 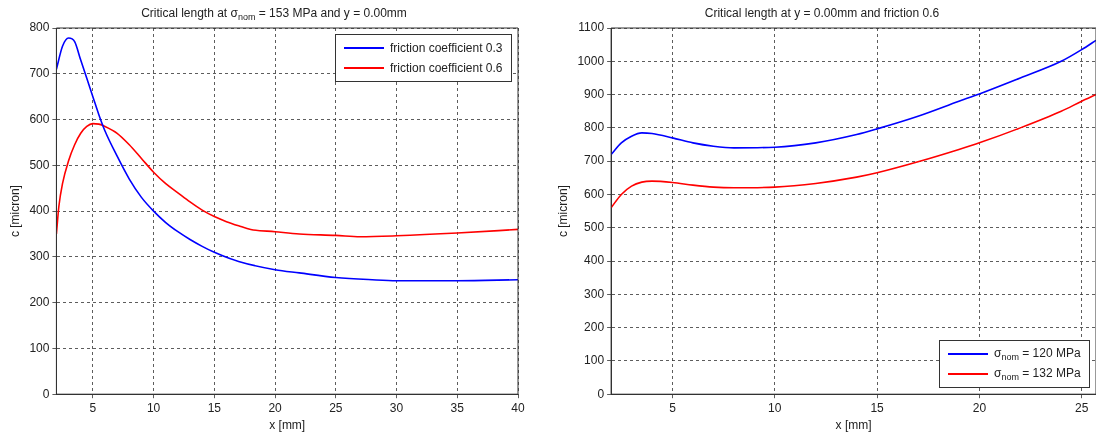 I want to click on legend-label: σ$_{nom}$ = 132 MPa, so click(x=1037, y=374).